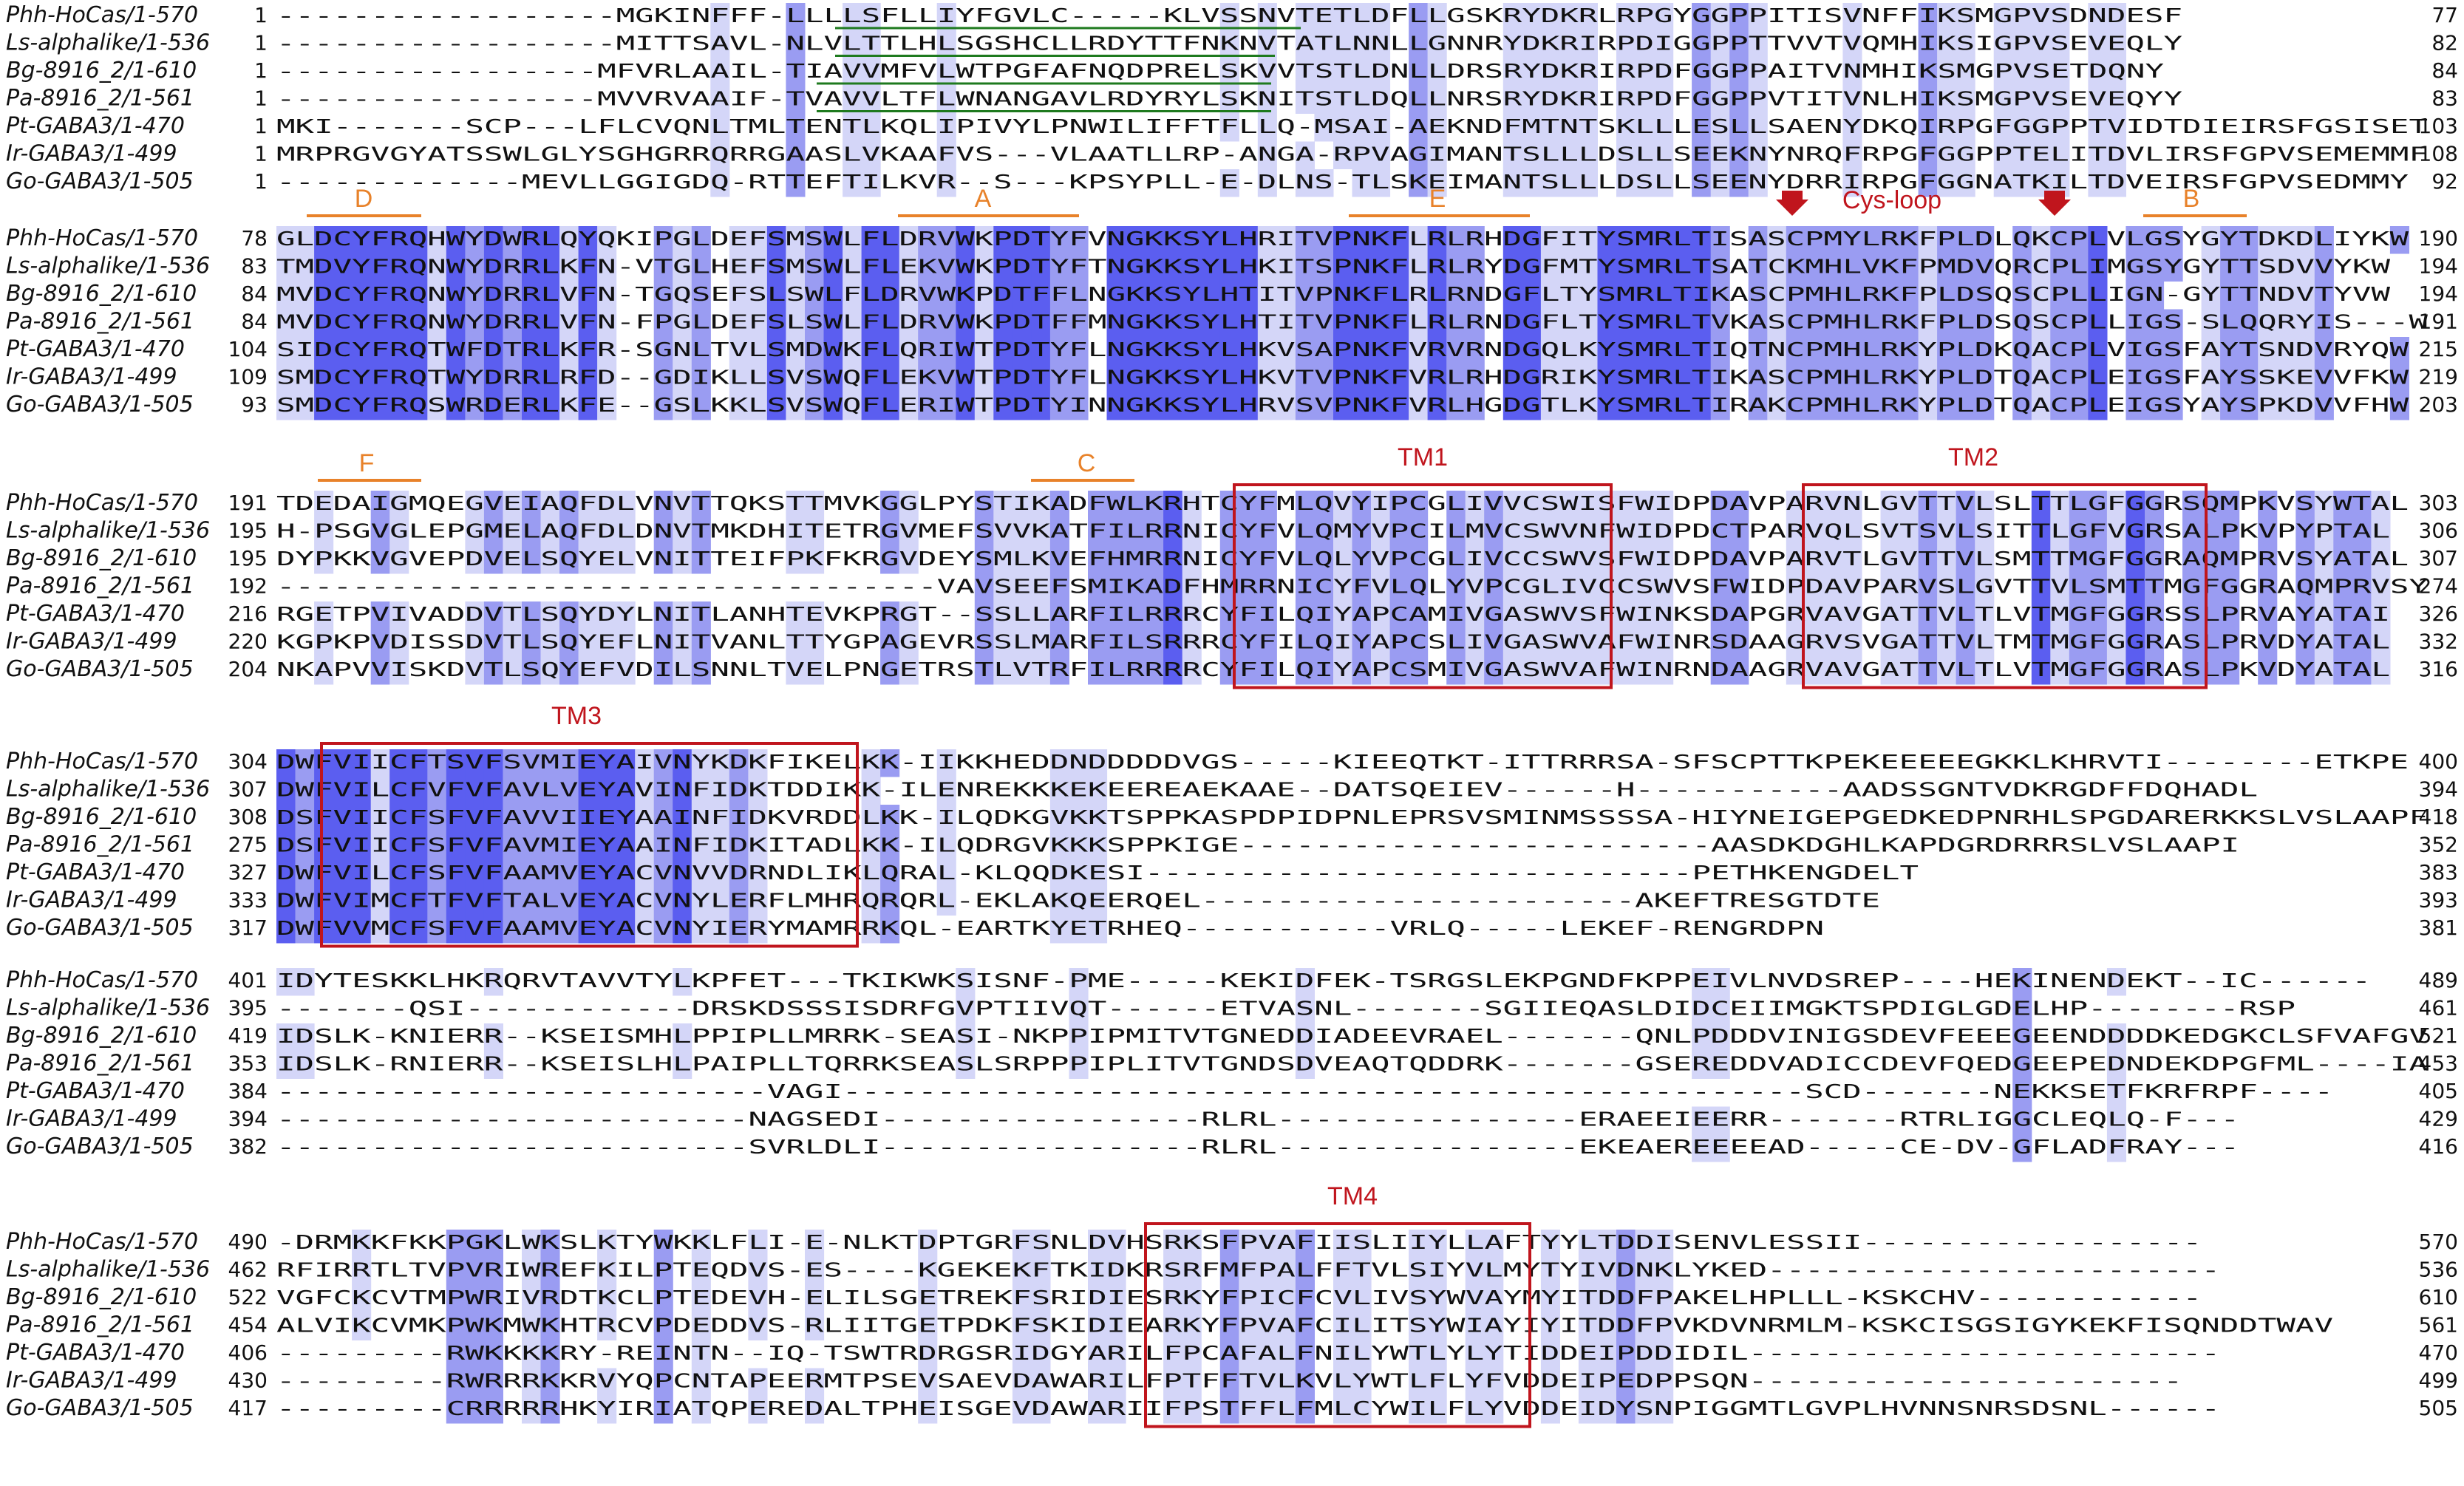  I want to click on sequence-label: Go-GABA3/1-505, so click(100, 669).